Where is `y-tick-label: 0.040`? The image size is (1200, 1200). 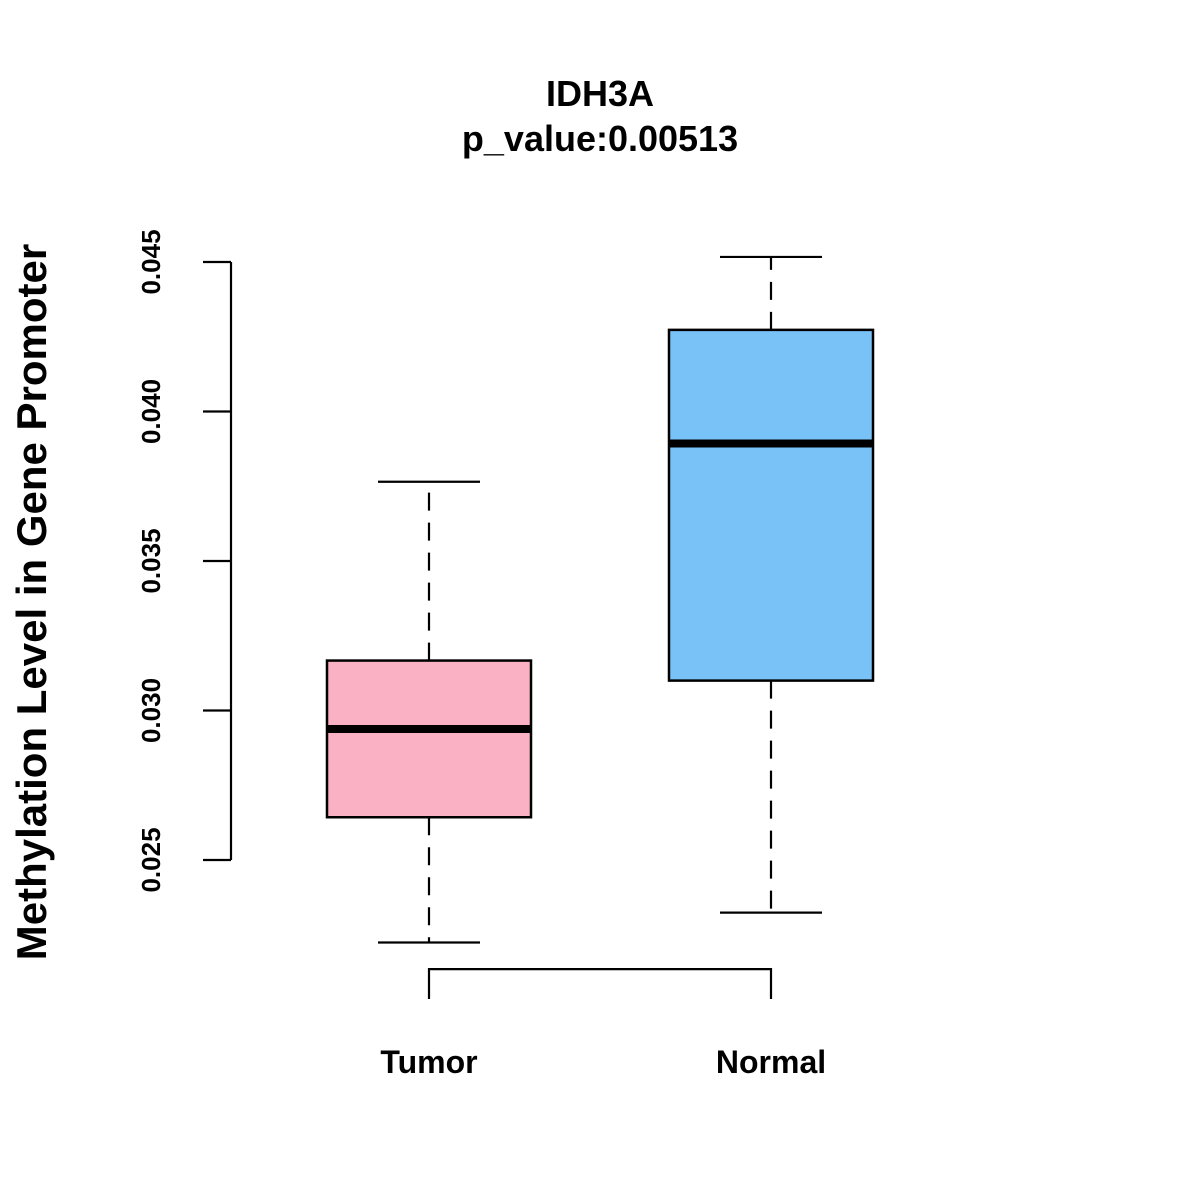 y-tick-label: 0.040 is located at coordinates (151, 411).